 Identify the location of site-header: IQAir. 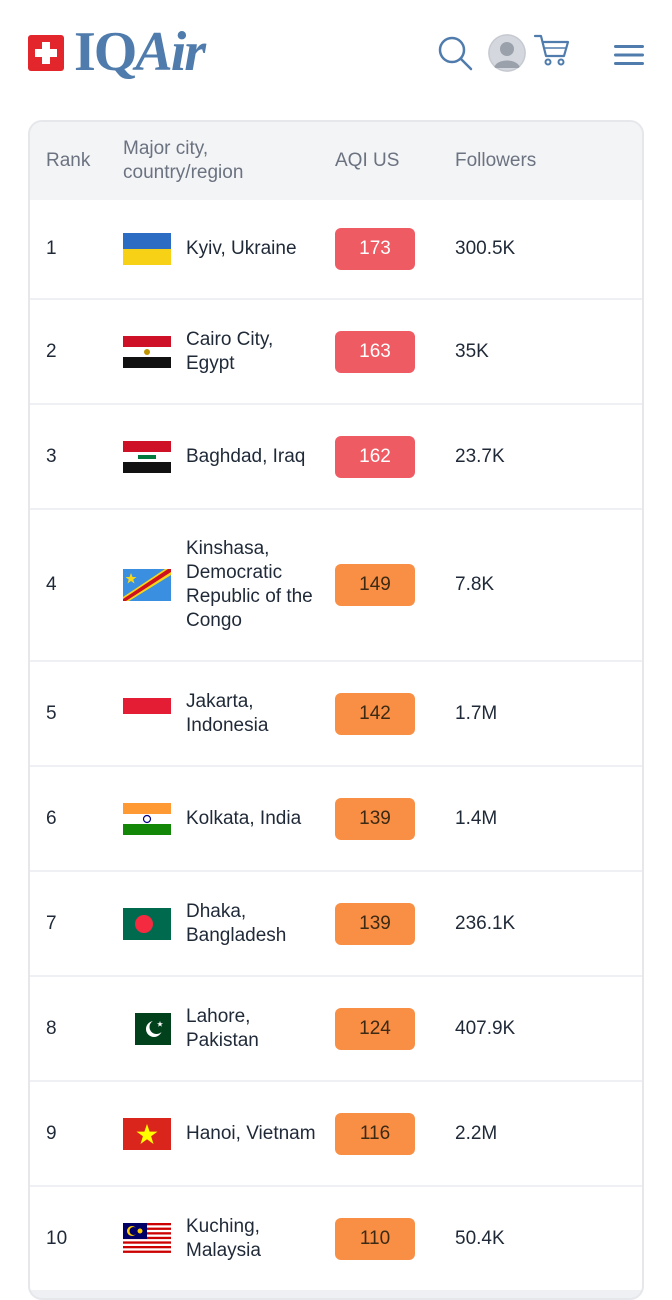
(336, 50).